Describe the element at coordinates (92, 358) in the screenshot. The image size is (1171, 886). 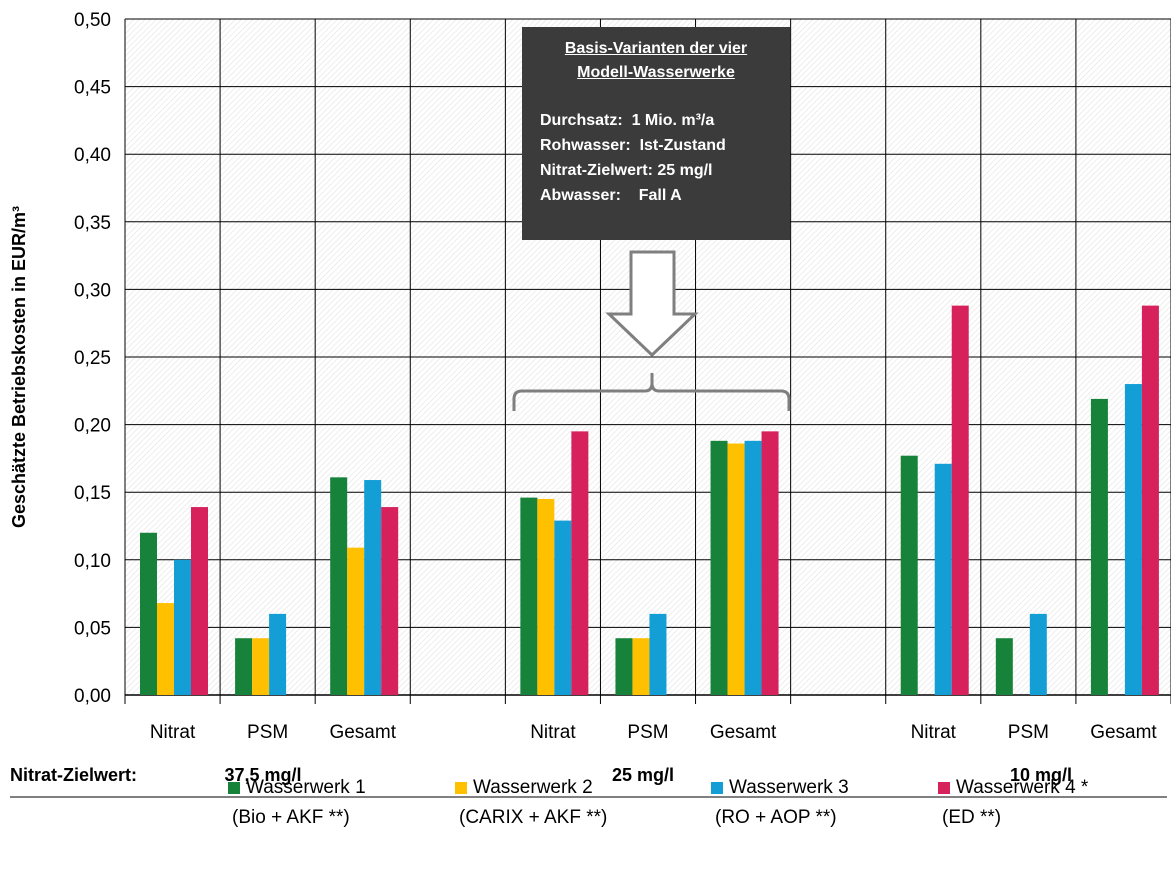
I see `y-tick-label: 0,25` at that location.